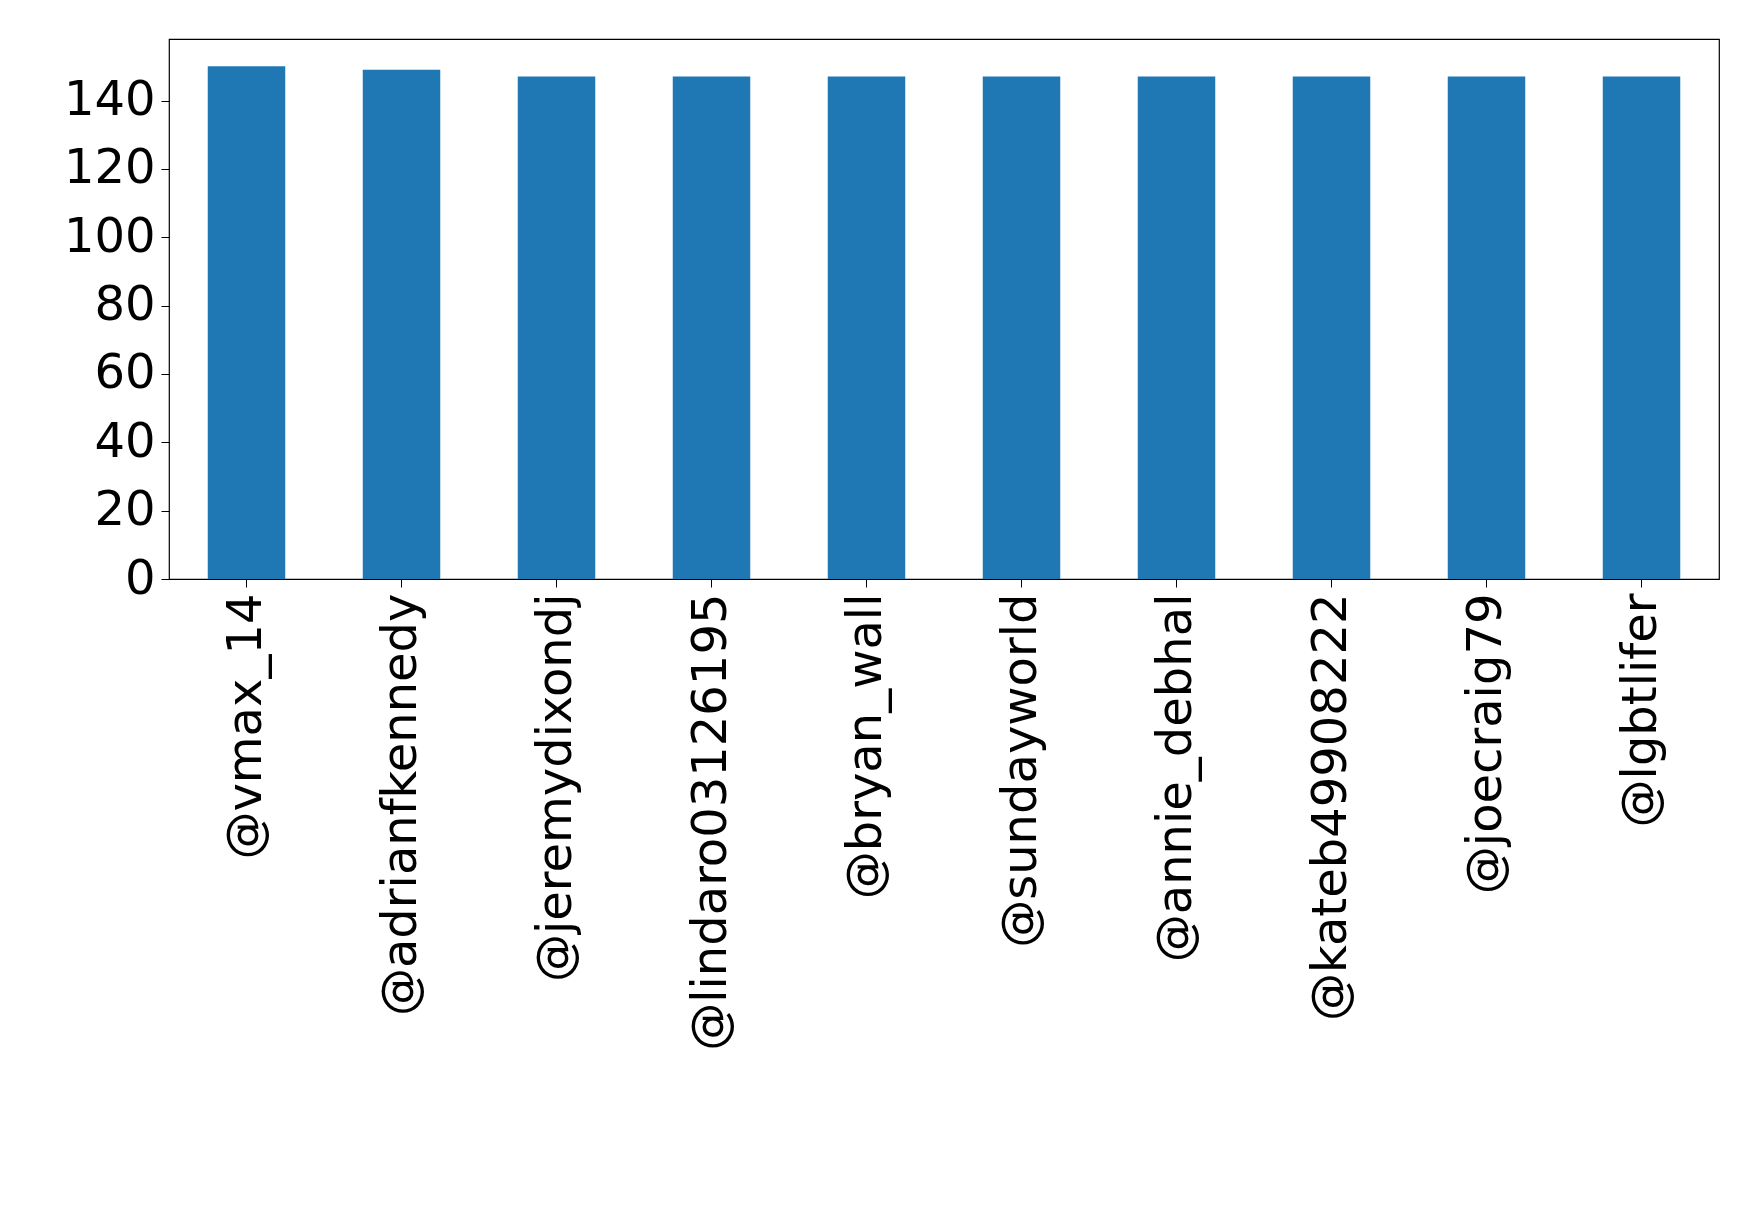 The width and height of the screenshot is (1758, 1223). I want to click on y-tick-label: 80, so click(125, 303).